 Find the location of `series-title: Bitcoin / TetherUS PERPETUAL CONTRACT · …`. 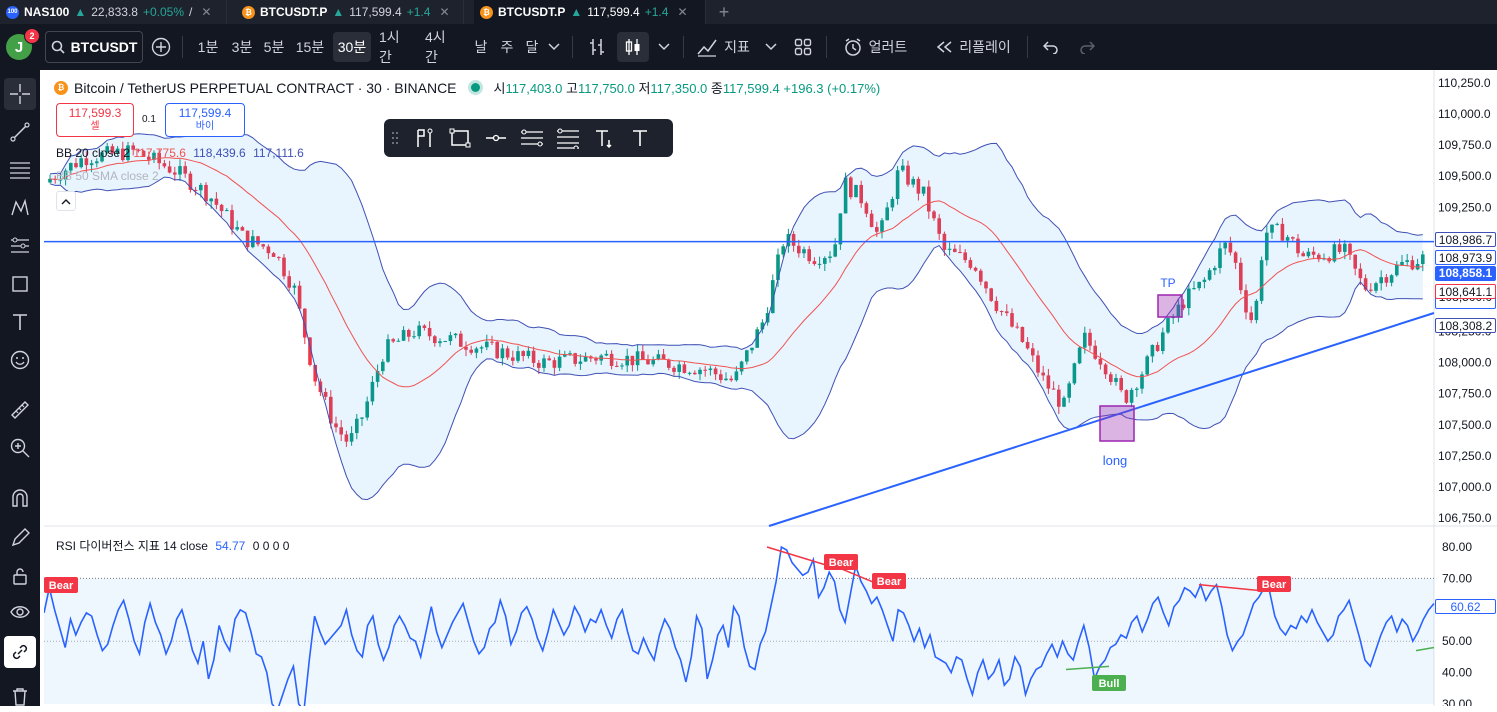

series-title: Bitcoin / TetherUS PERPETUAL CONTRACT · … is located at coordinates (265, 87).